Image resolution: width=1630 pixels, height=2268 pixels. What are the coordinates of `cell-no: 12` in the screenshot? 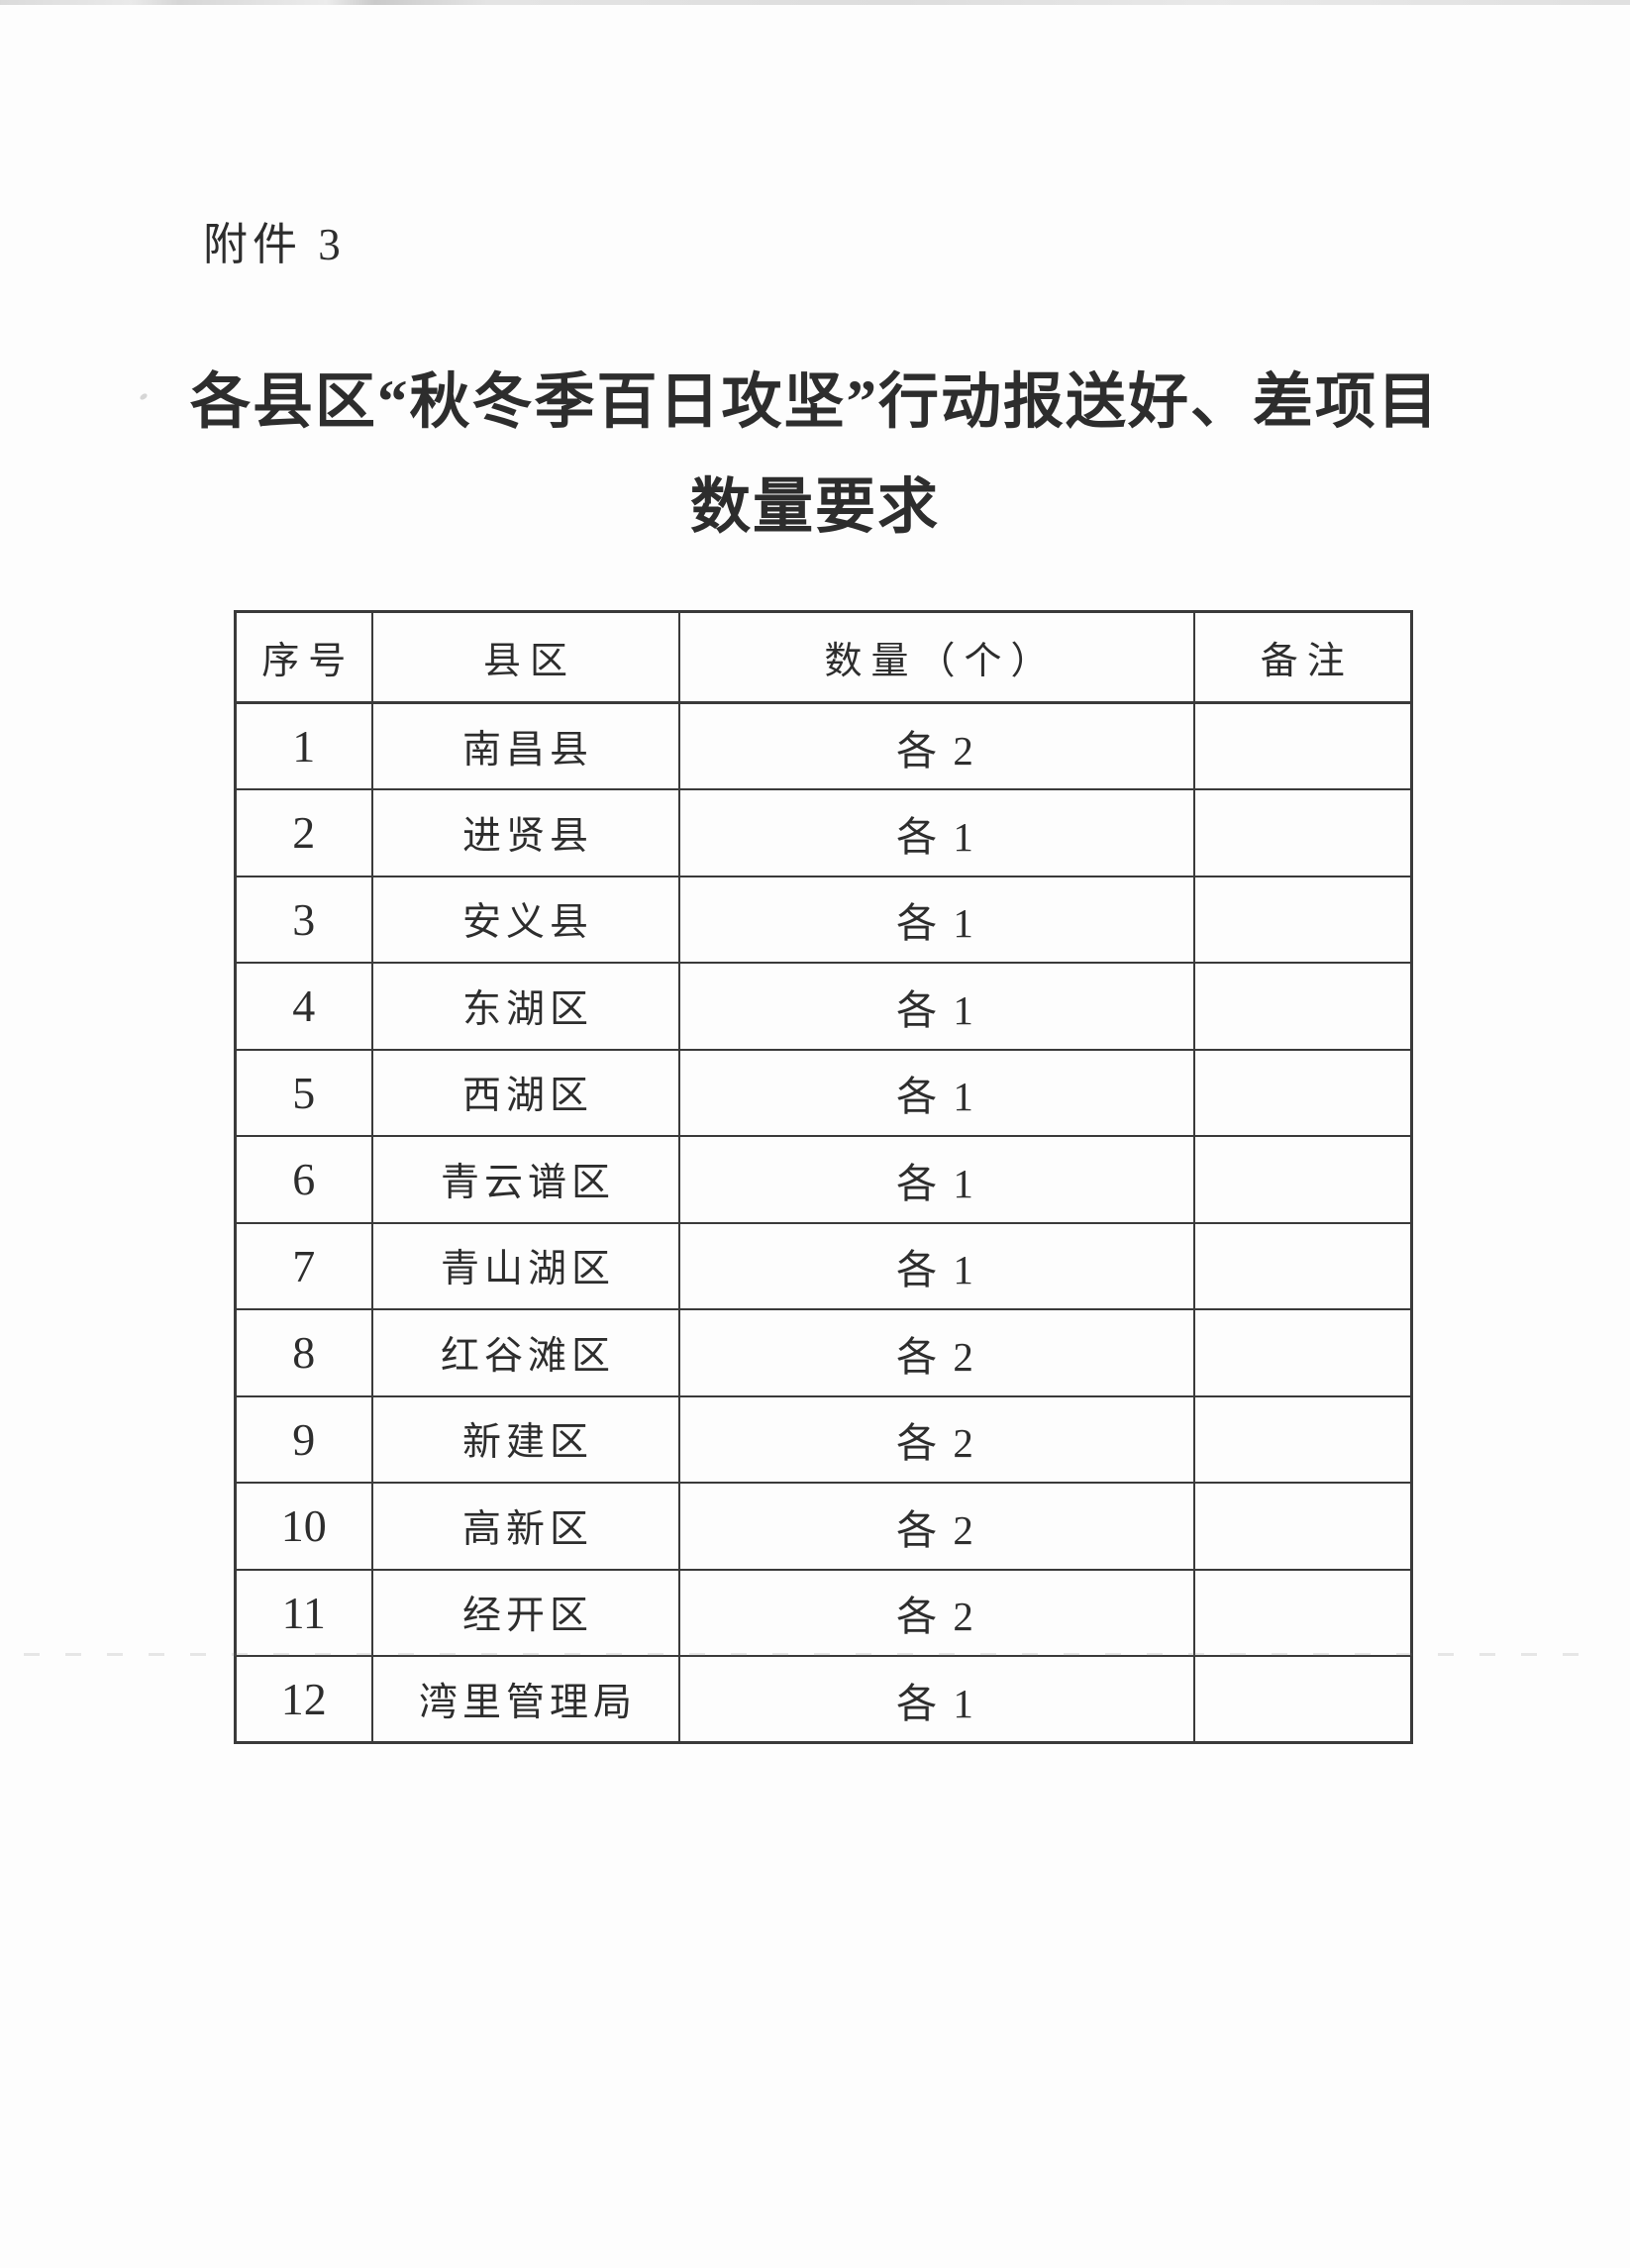 It's located at (303, 1699).